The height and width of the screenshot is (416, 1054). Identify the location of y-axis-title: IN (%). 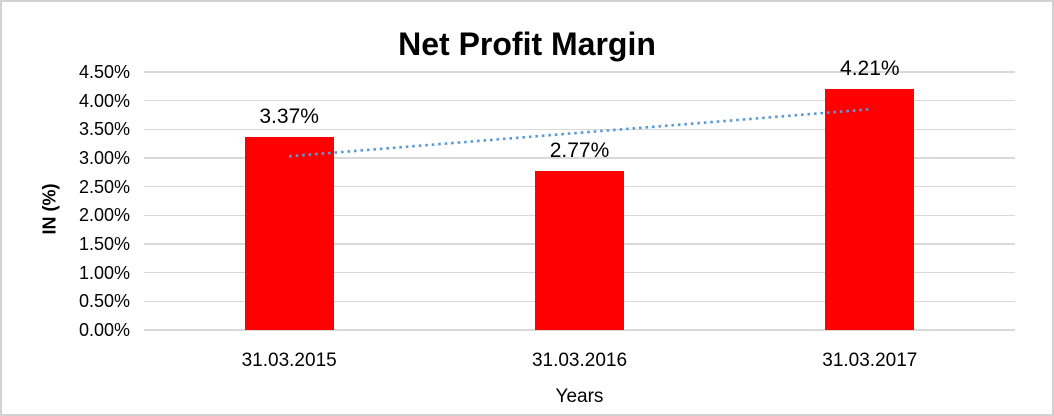
(49, 209).